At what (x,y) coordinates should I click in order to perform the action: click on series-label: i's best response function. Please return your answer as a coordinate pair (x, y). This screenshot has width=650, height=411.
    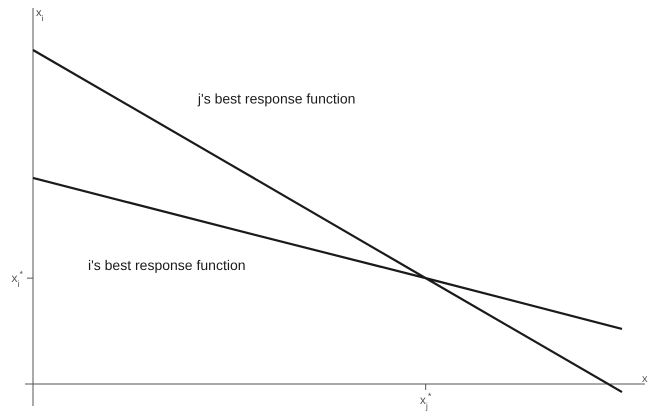
    Looking at the image, I should click on (167, 265).